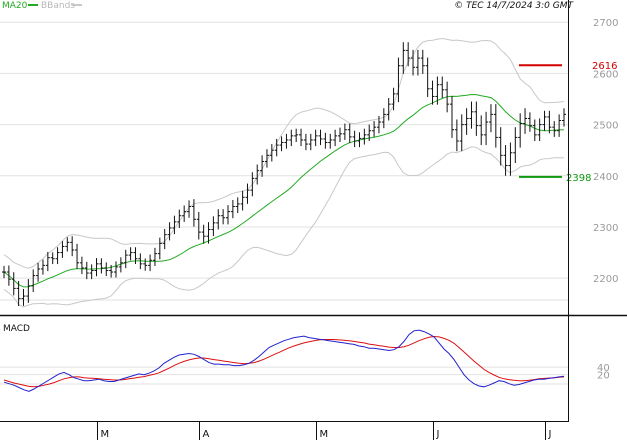  What do you see at coordinates (15, 6) in the screenshot?
I see `legend-ma20: MA20` at bounding box center [15, 6].